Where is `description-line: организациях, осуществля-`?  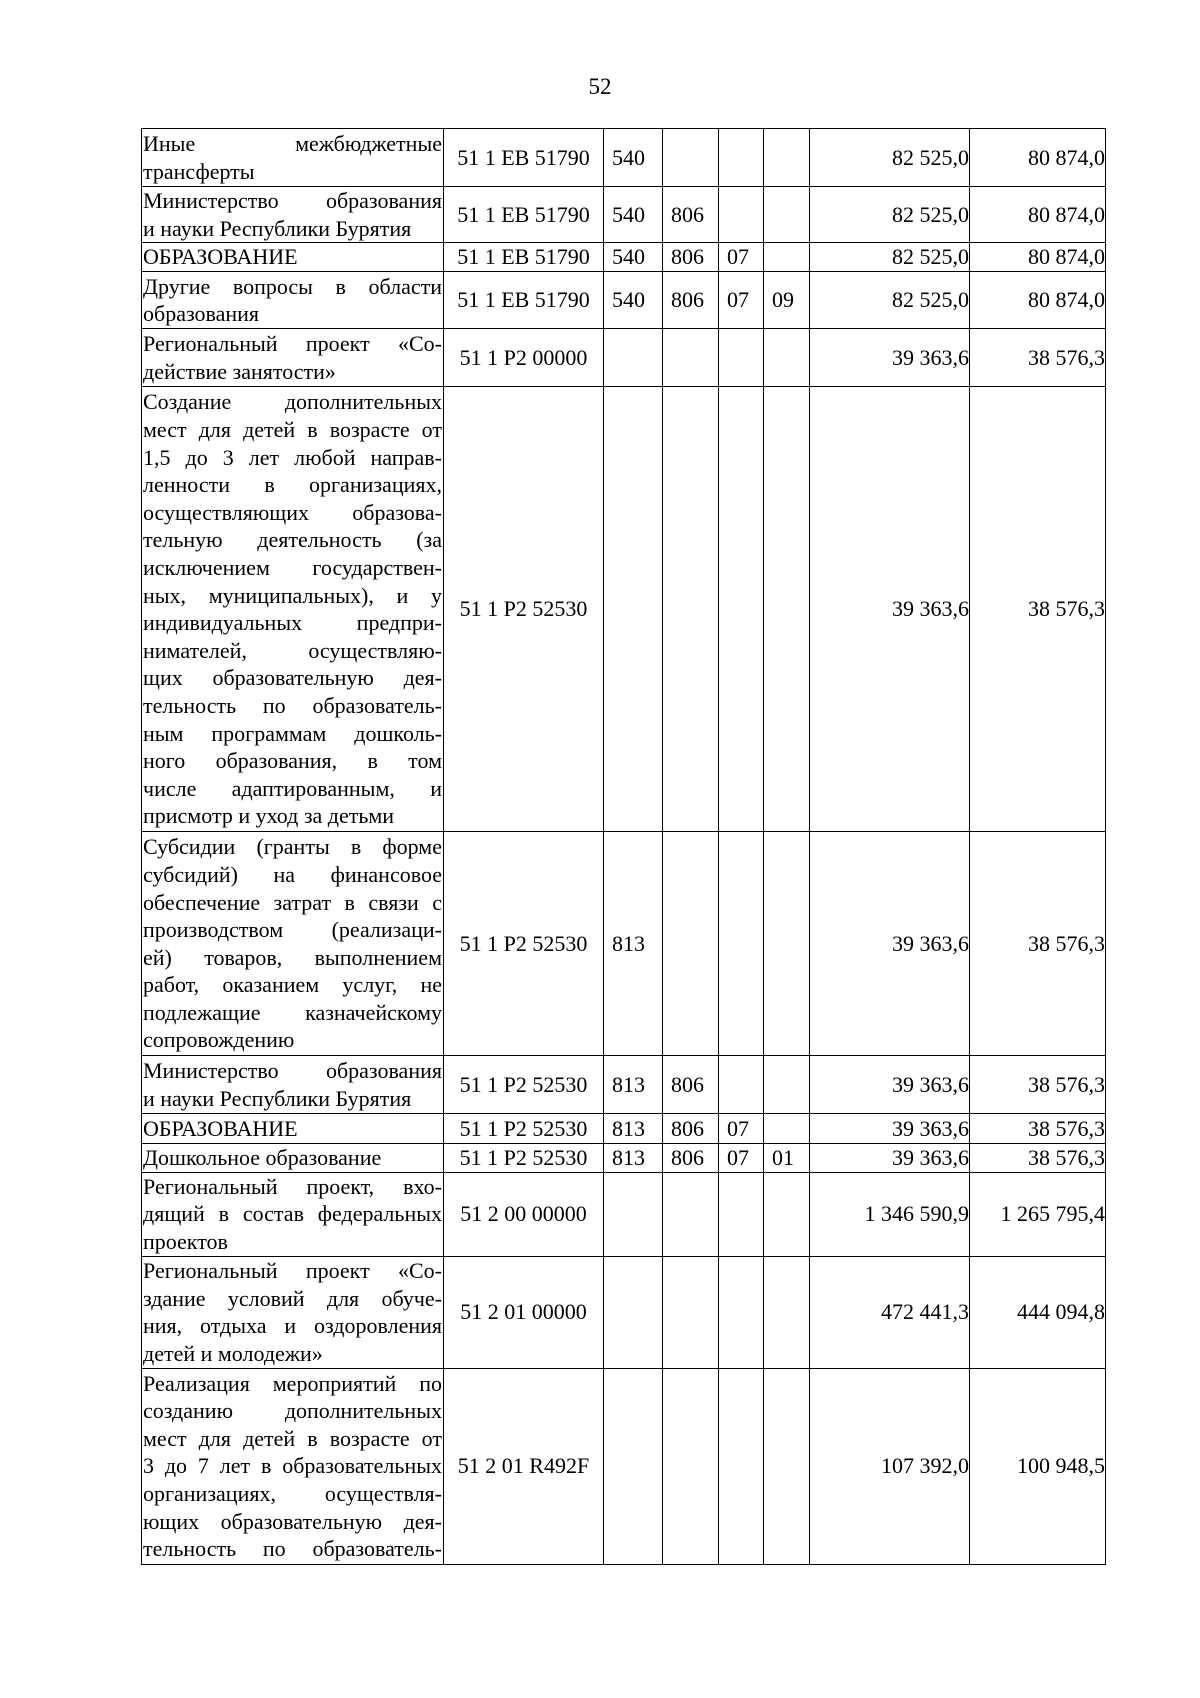 description-line: организациях, осуществля- is located at coordinates (292, 1494).